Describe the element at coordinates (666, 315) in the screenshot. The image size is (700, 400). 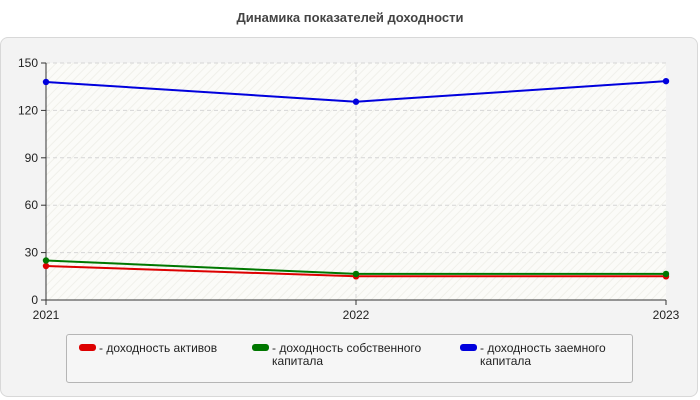
I see `x-tick-label: 2023` at that location.